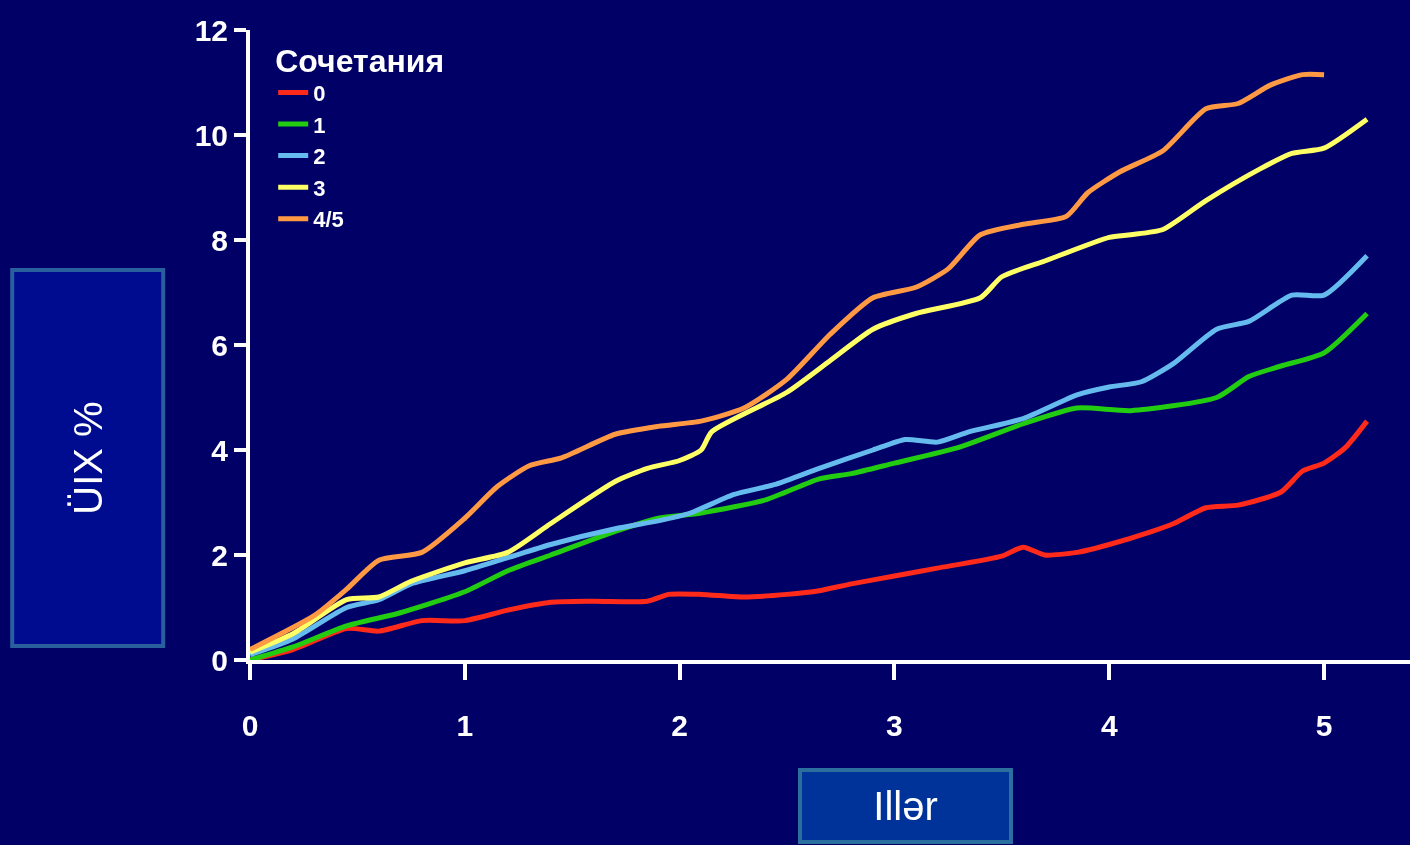 The width and height of the screenshot is (1410, 845). Describe the element at coordinates (319, 125) in the screenshot. I see `legend-label: 1` at that location.